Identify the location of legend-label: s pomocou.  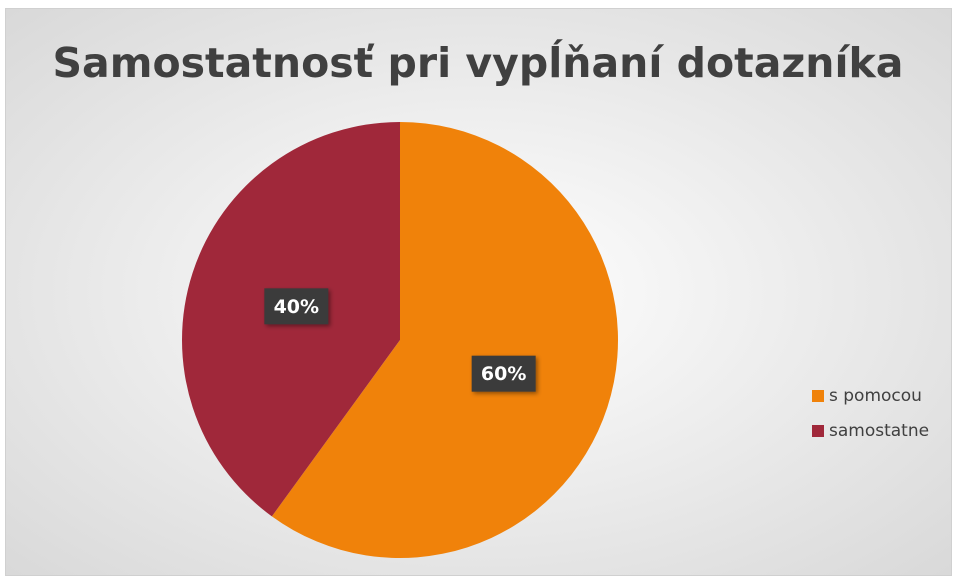
(875, 396).